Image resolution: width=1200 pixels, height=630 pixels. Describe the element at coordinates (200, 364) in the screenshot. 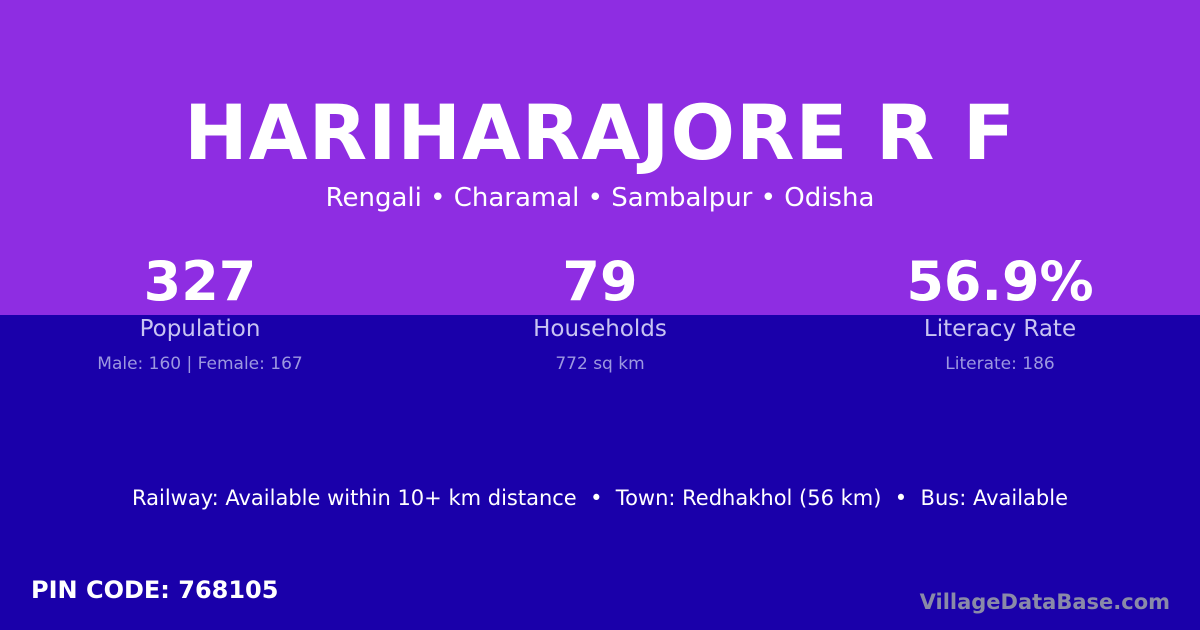

I see `stat-detail: Male: 160 | Female: 167` at that location.